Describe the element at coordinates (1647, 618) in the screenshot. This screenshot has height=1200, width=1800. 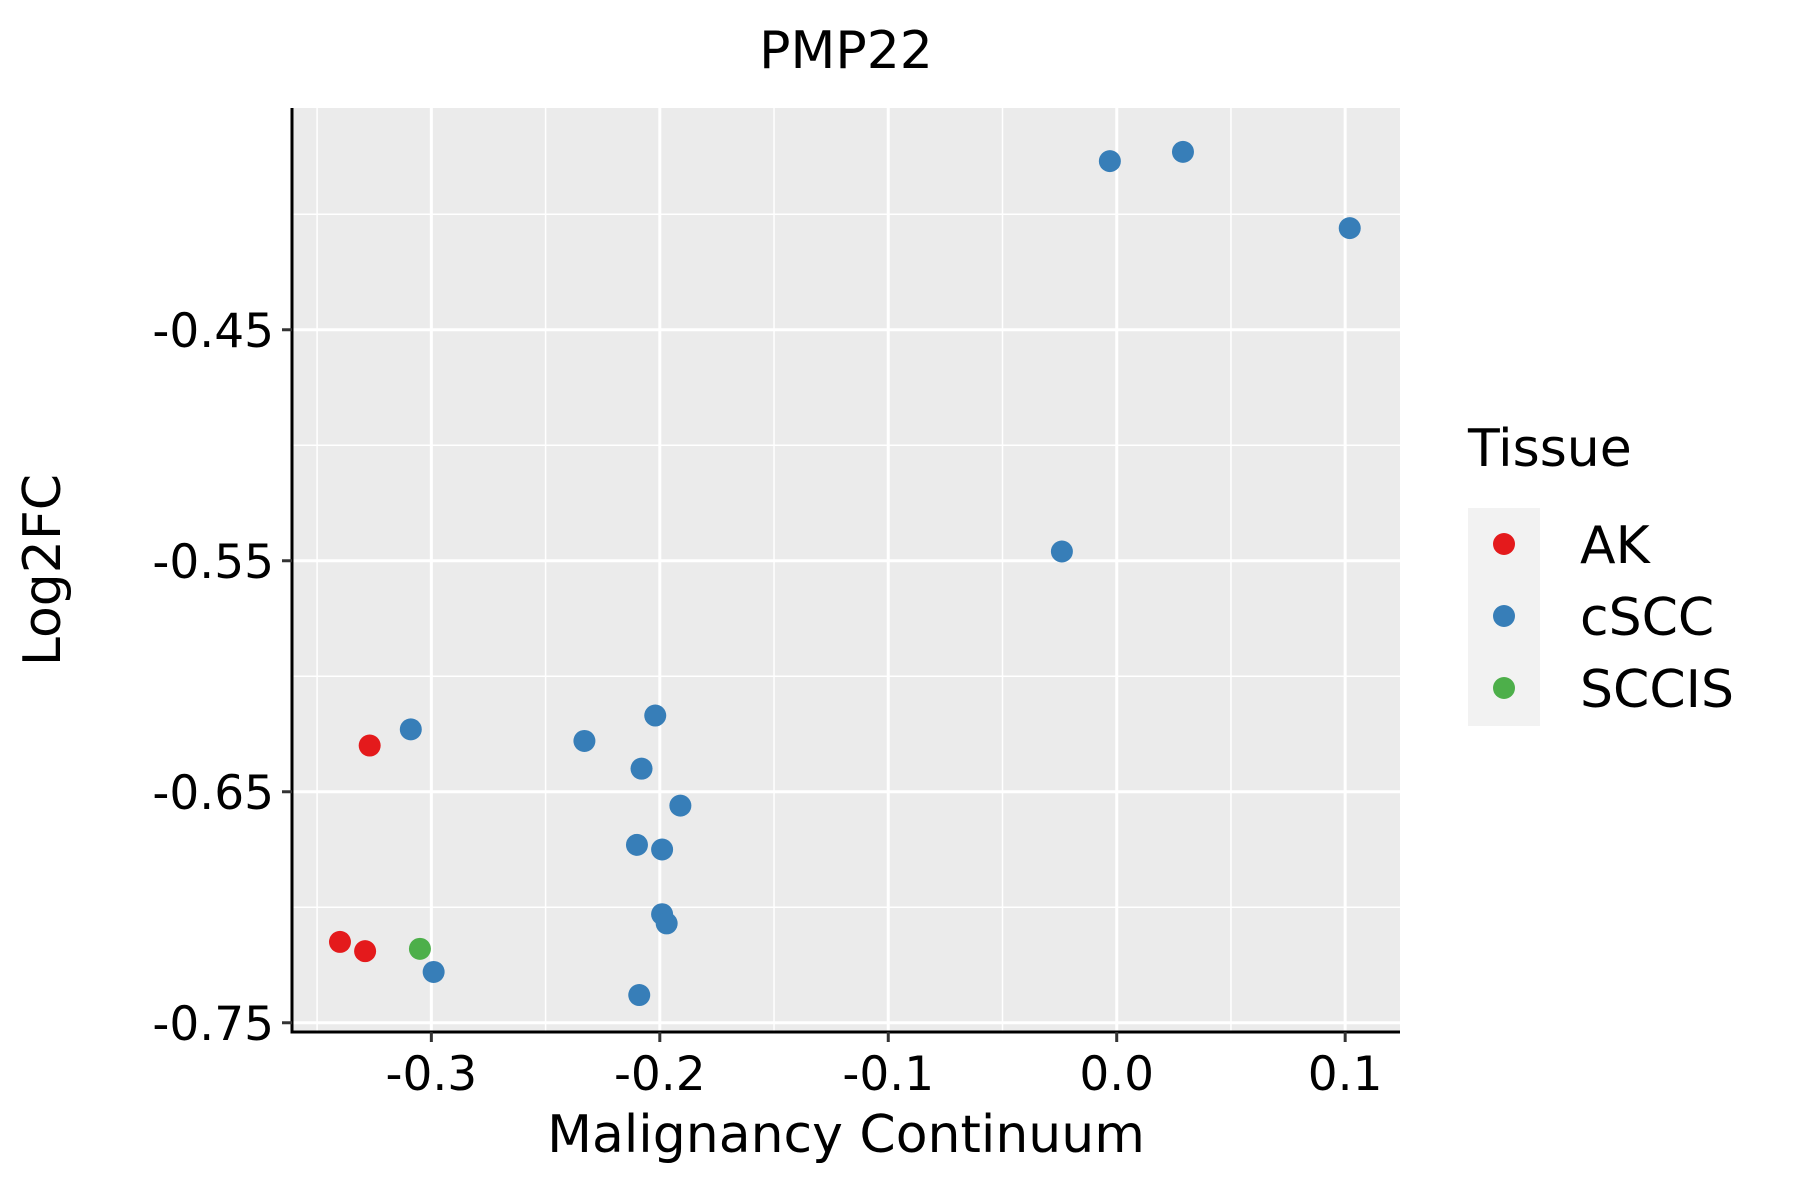
I see `legend-label-cscc: cSCC` at that location.